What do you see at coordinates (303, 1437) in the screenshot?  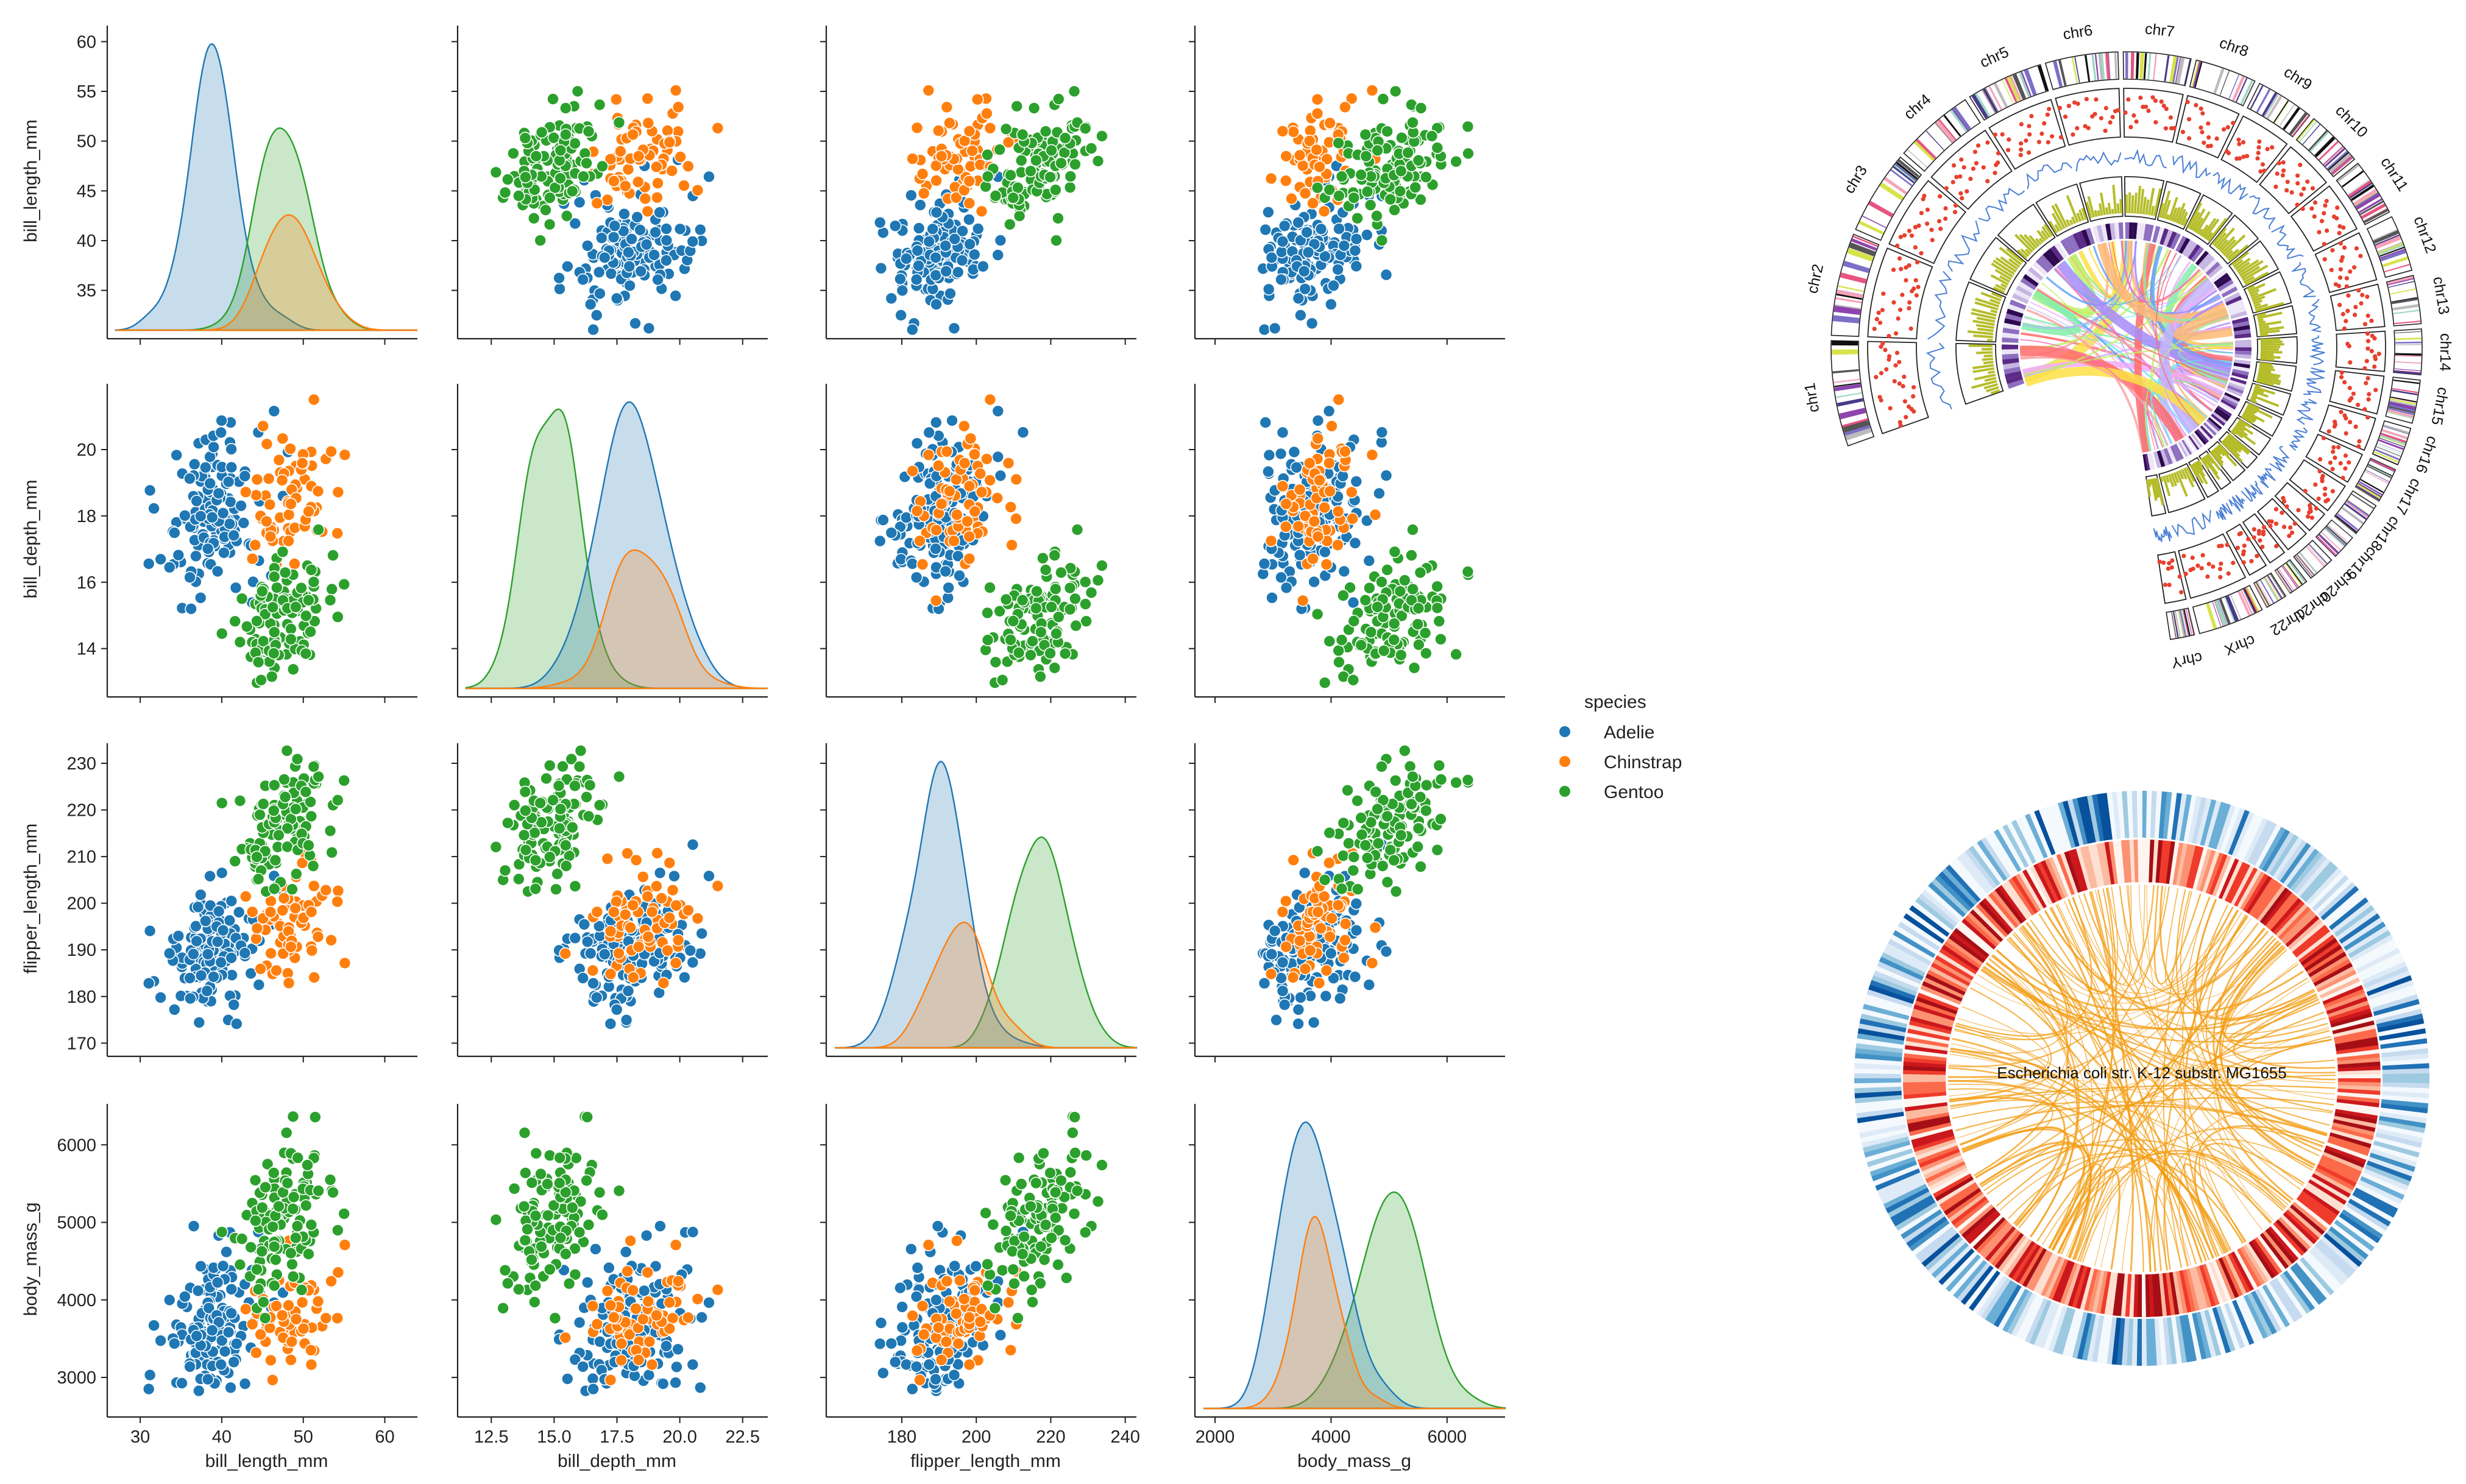 I see `x-tick-label: 50` at bounding box center [303, 1437].